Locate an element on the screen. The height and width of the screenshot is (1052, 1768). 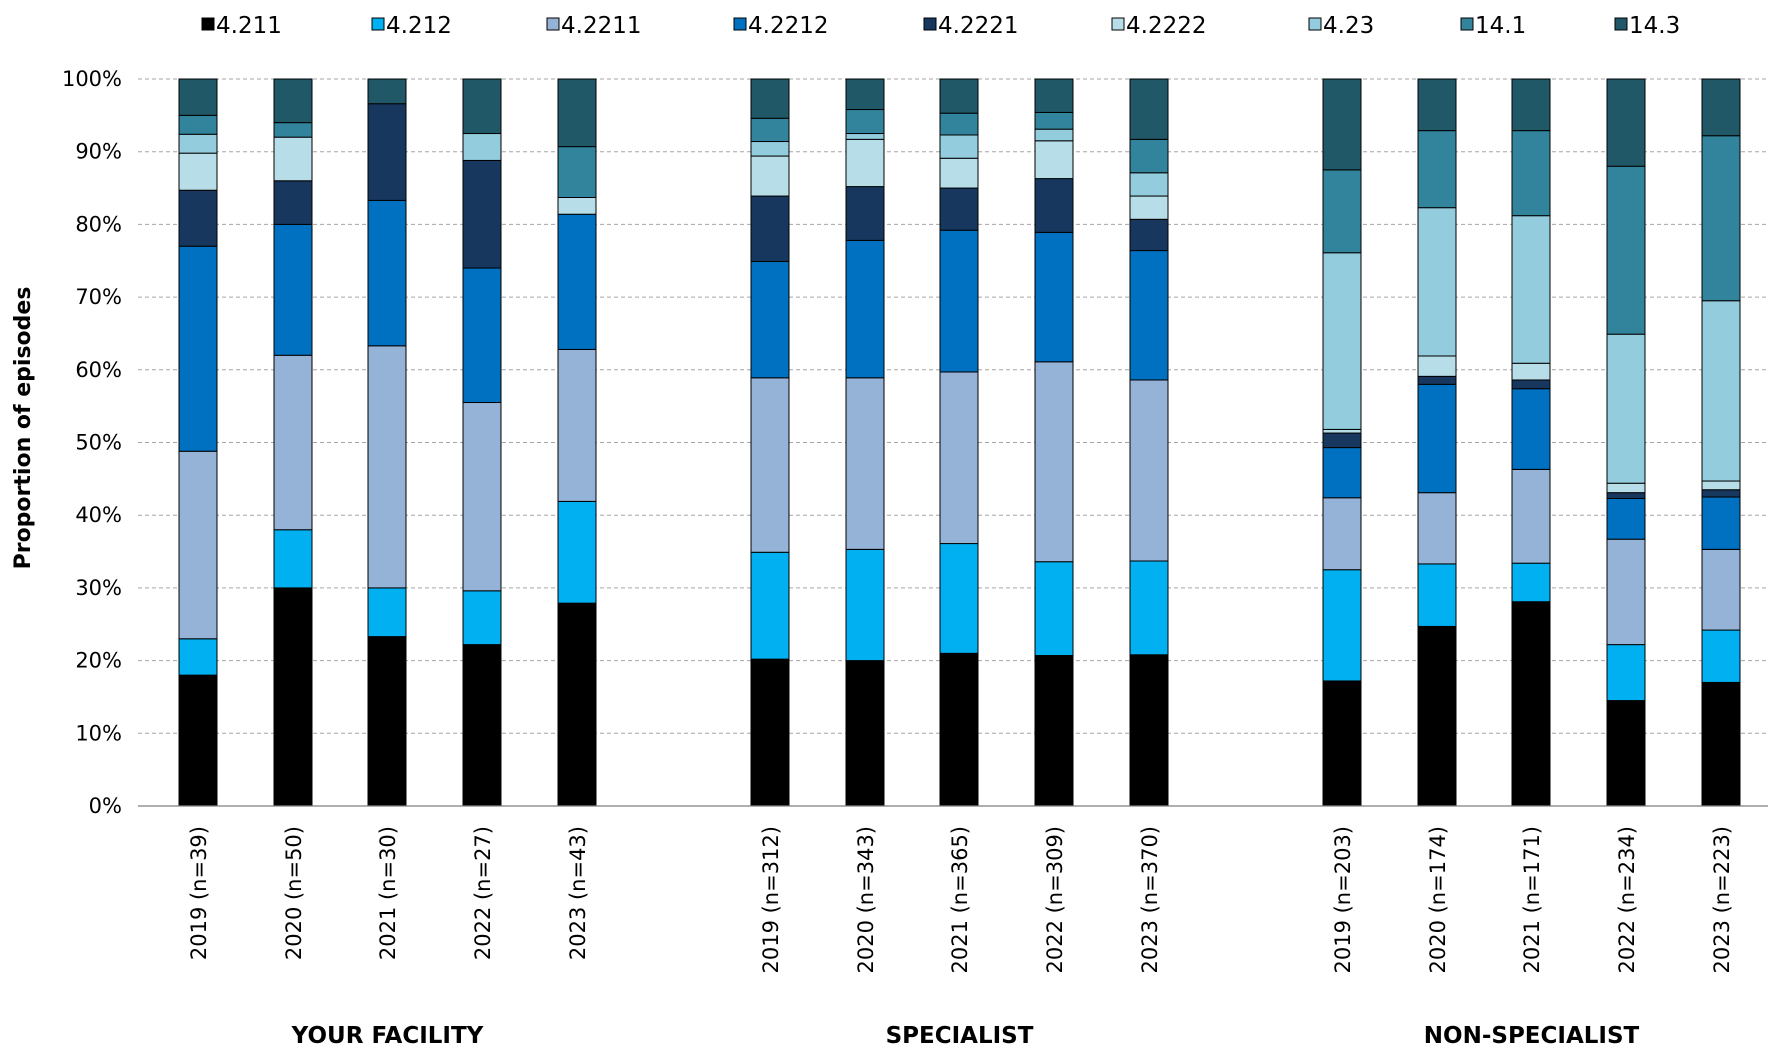
bar-2023 (n=370) is located at coordinates (1149, 442).